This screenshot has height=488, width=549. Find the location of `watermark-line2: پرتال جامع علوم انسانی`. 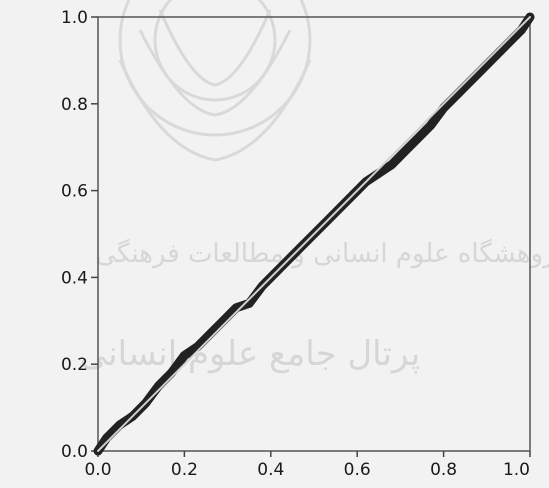

watermark-line2: پرتال جامع علوم انسانی is located at coordinates (250, 354).